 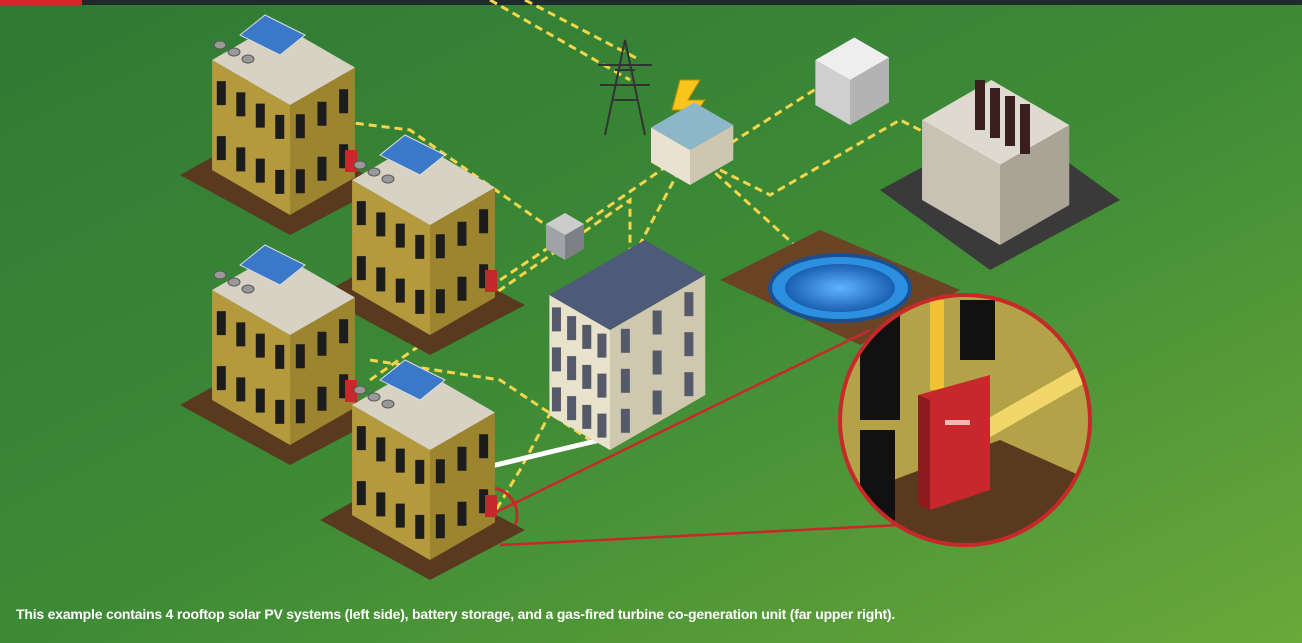 What do you see at coordinates (961, 182) in the screenshot?
I see `factory-left` at bounding box center [961, 182].